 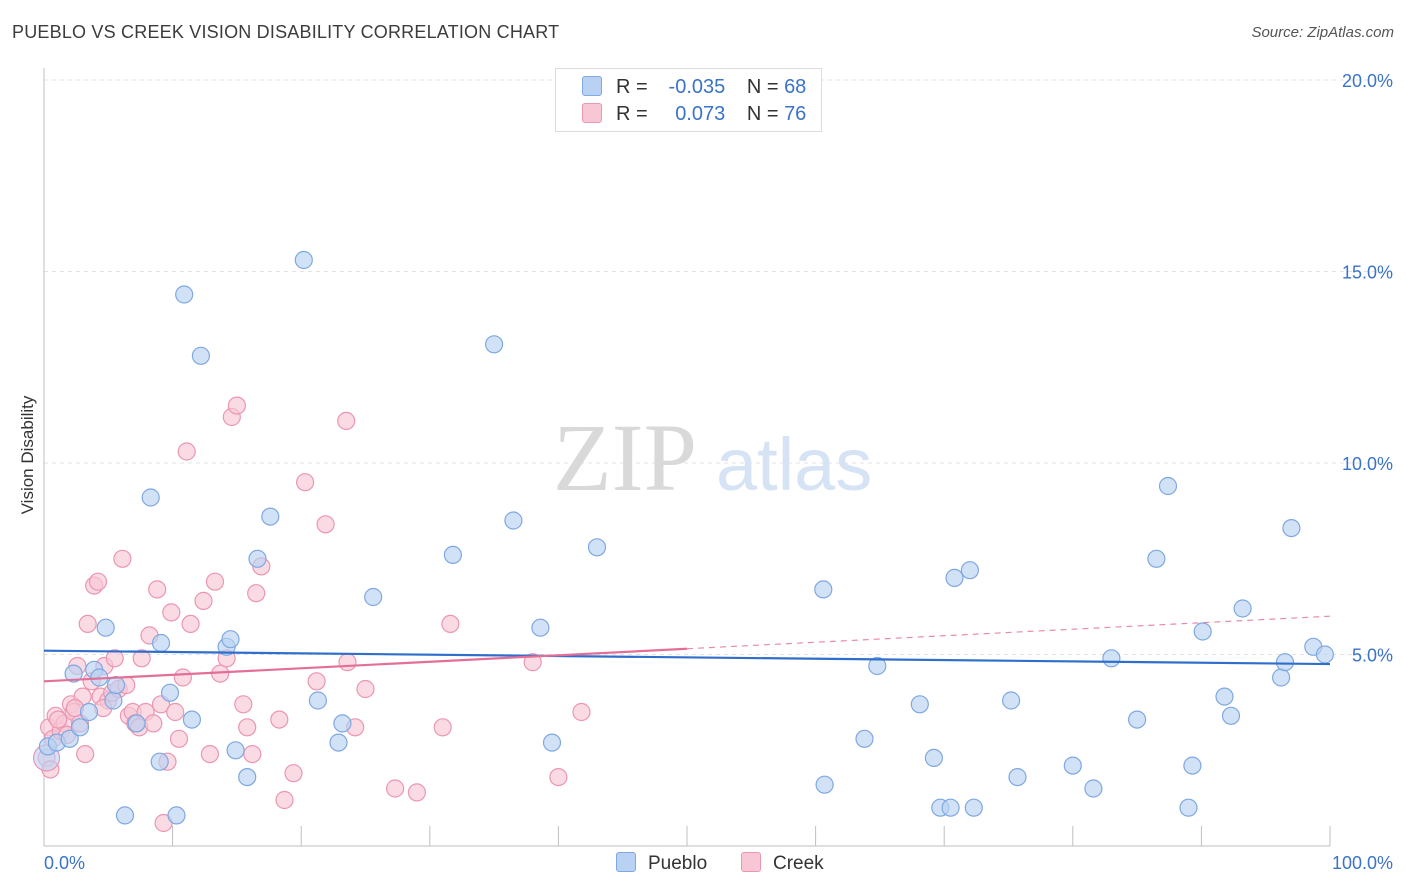 What do you see at coordinates (1372, 656) in the screenshot?
I see `y-tick-label-5: 5.0%` at bounding box center [1372, 656].